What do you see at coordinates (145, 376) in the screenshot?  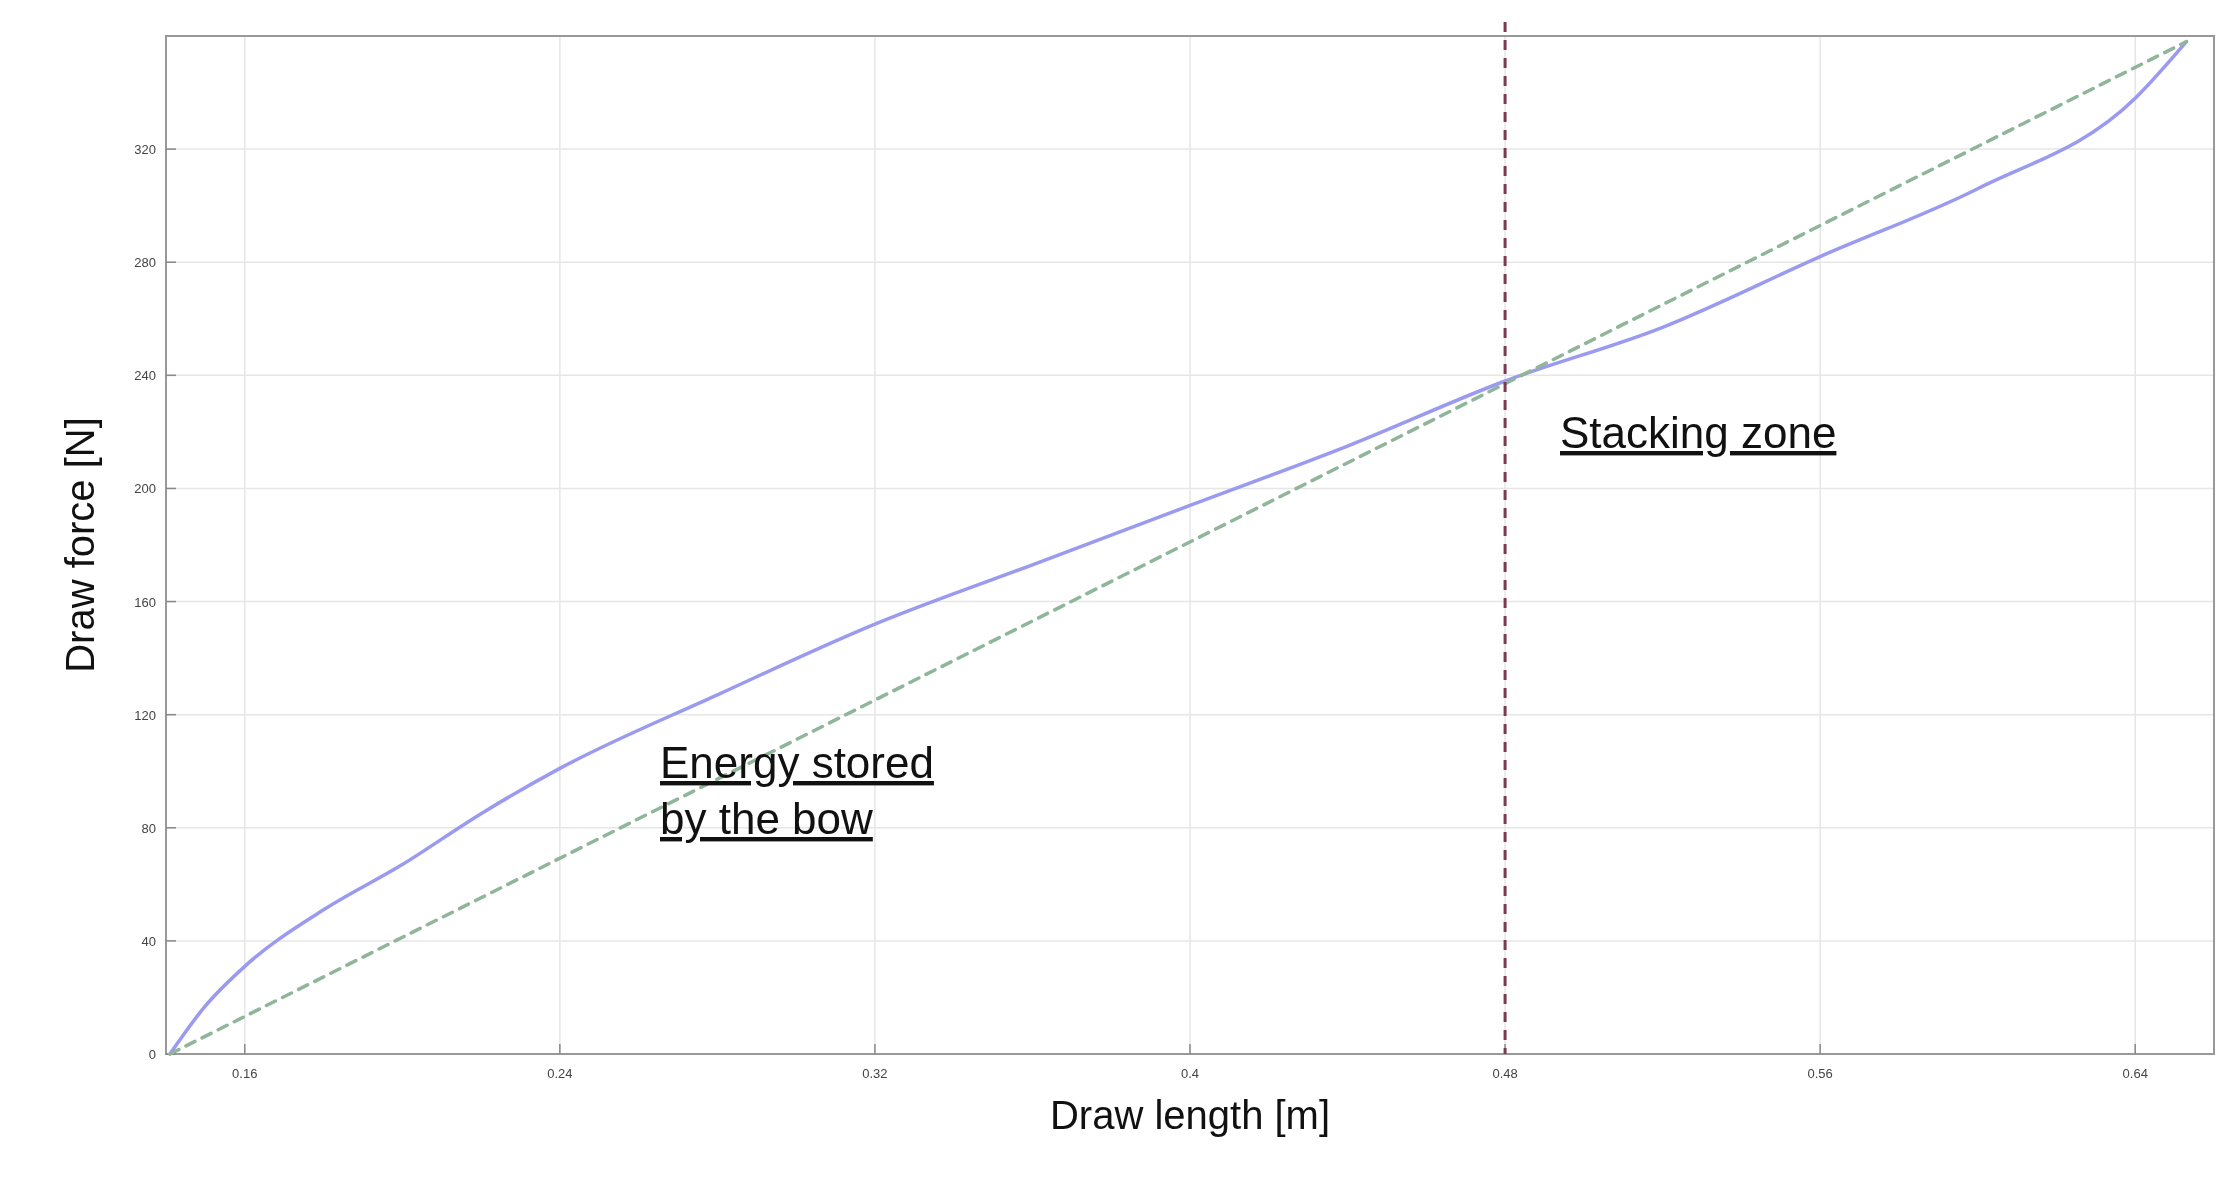 I see `y-tick-label: 240` at bounding box center [145, 376].